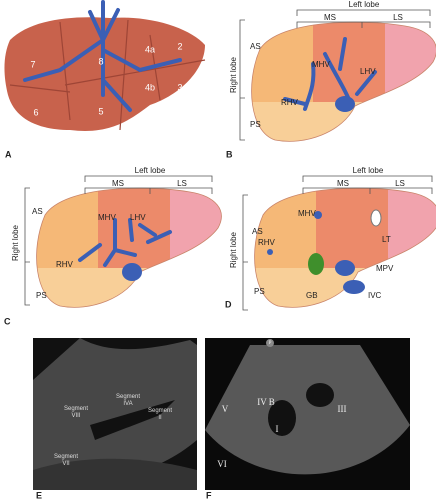 The image size is (436, 500). I want to click on label: P, so click(270, 343).